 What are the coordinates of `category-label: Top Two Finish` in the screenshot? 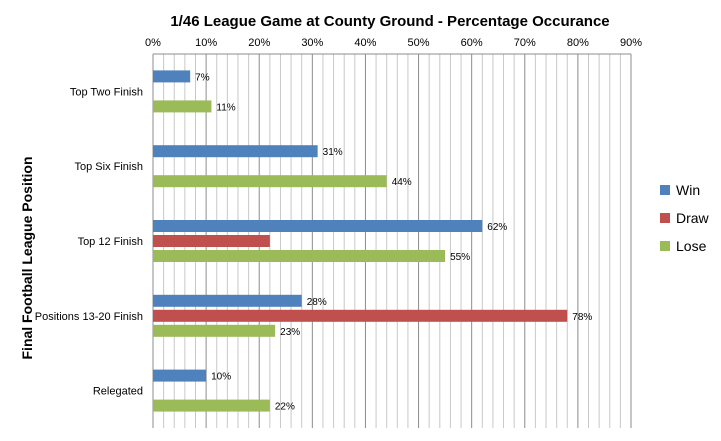 It's located at (106, 92).